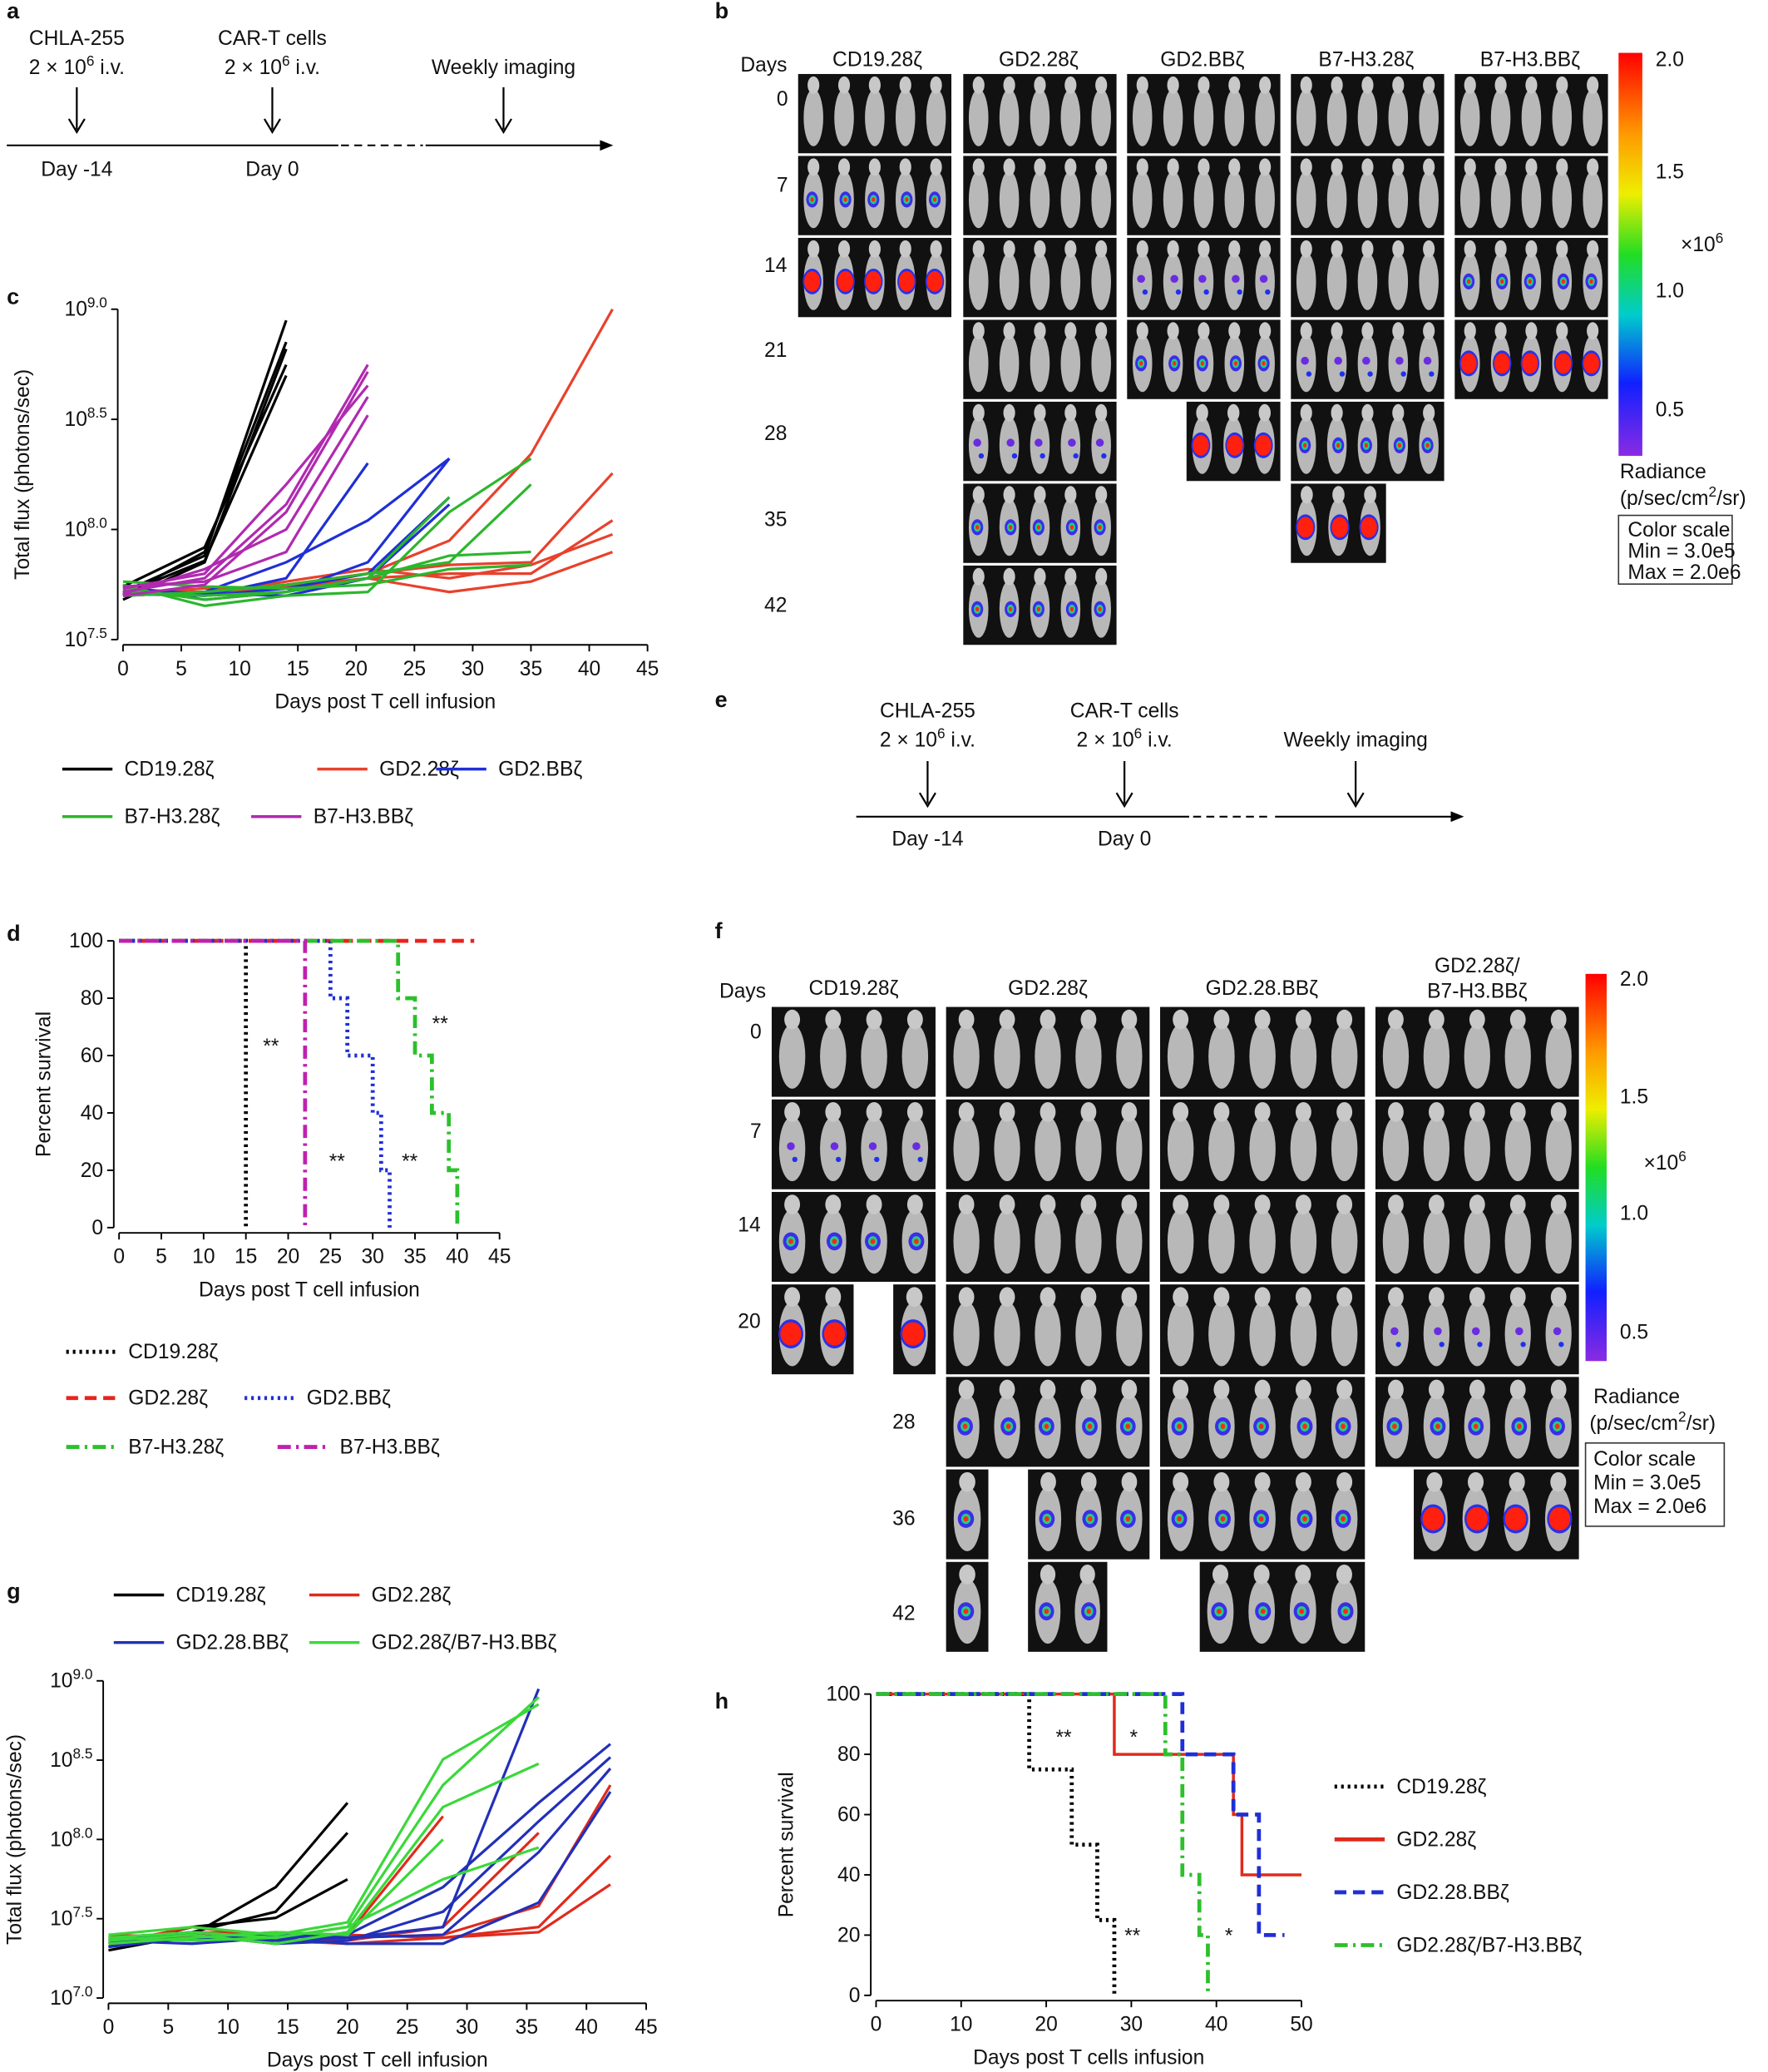 The width and height of the screenshot is (1768, 2072). I want to click on y-tick-label: 100, so click(86, 941).